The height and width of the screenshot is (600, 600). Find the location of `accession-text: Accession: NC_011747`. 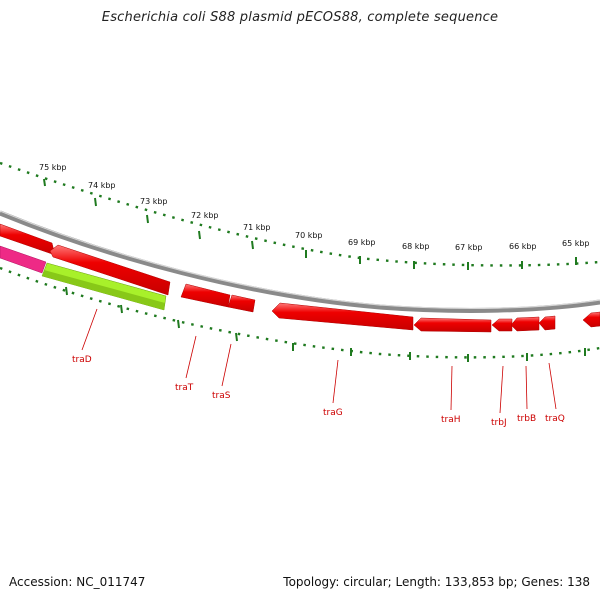

accession-text: Accession: NC_011747 is located at coordinates (77, 582).